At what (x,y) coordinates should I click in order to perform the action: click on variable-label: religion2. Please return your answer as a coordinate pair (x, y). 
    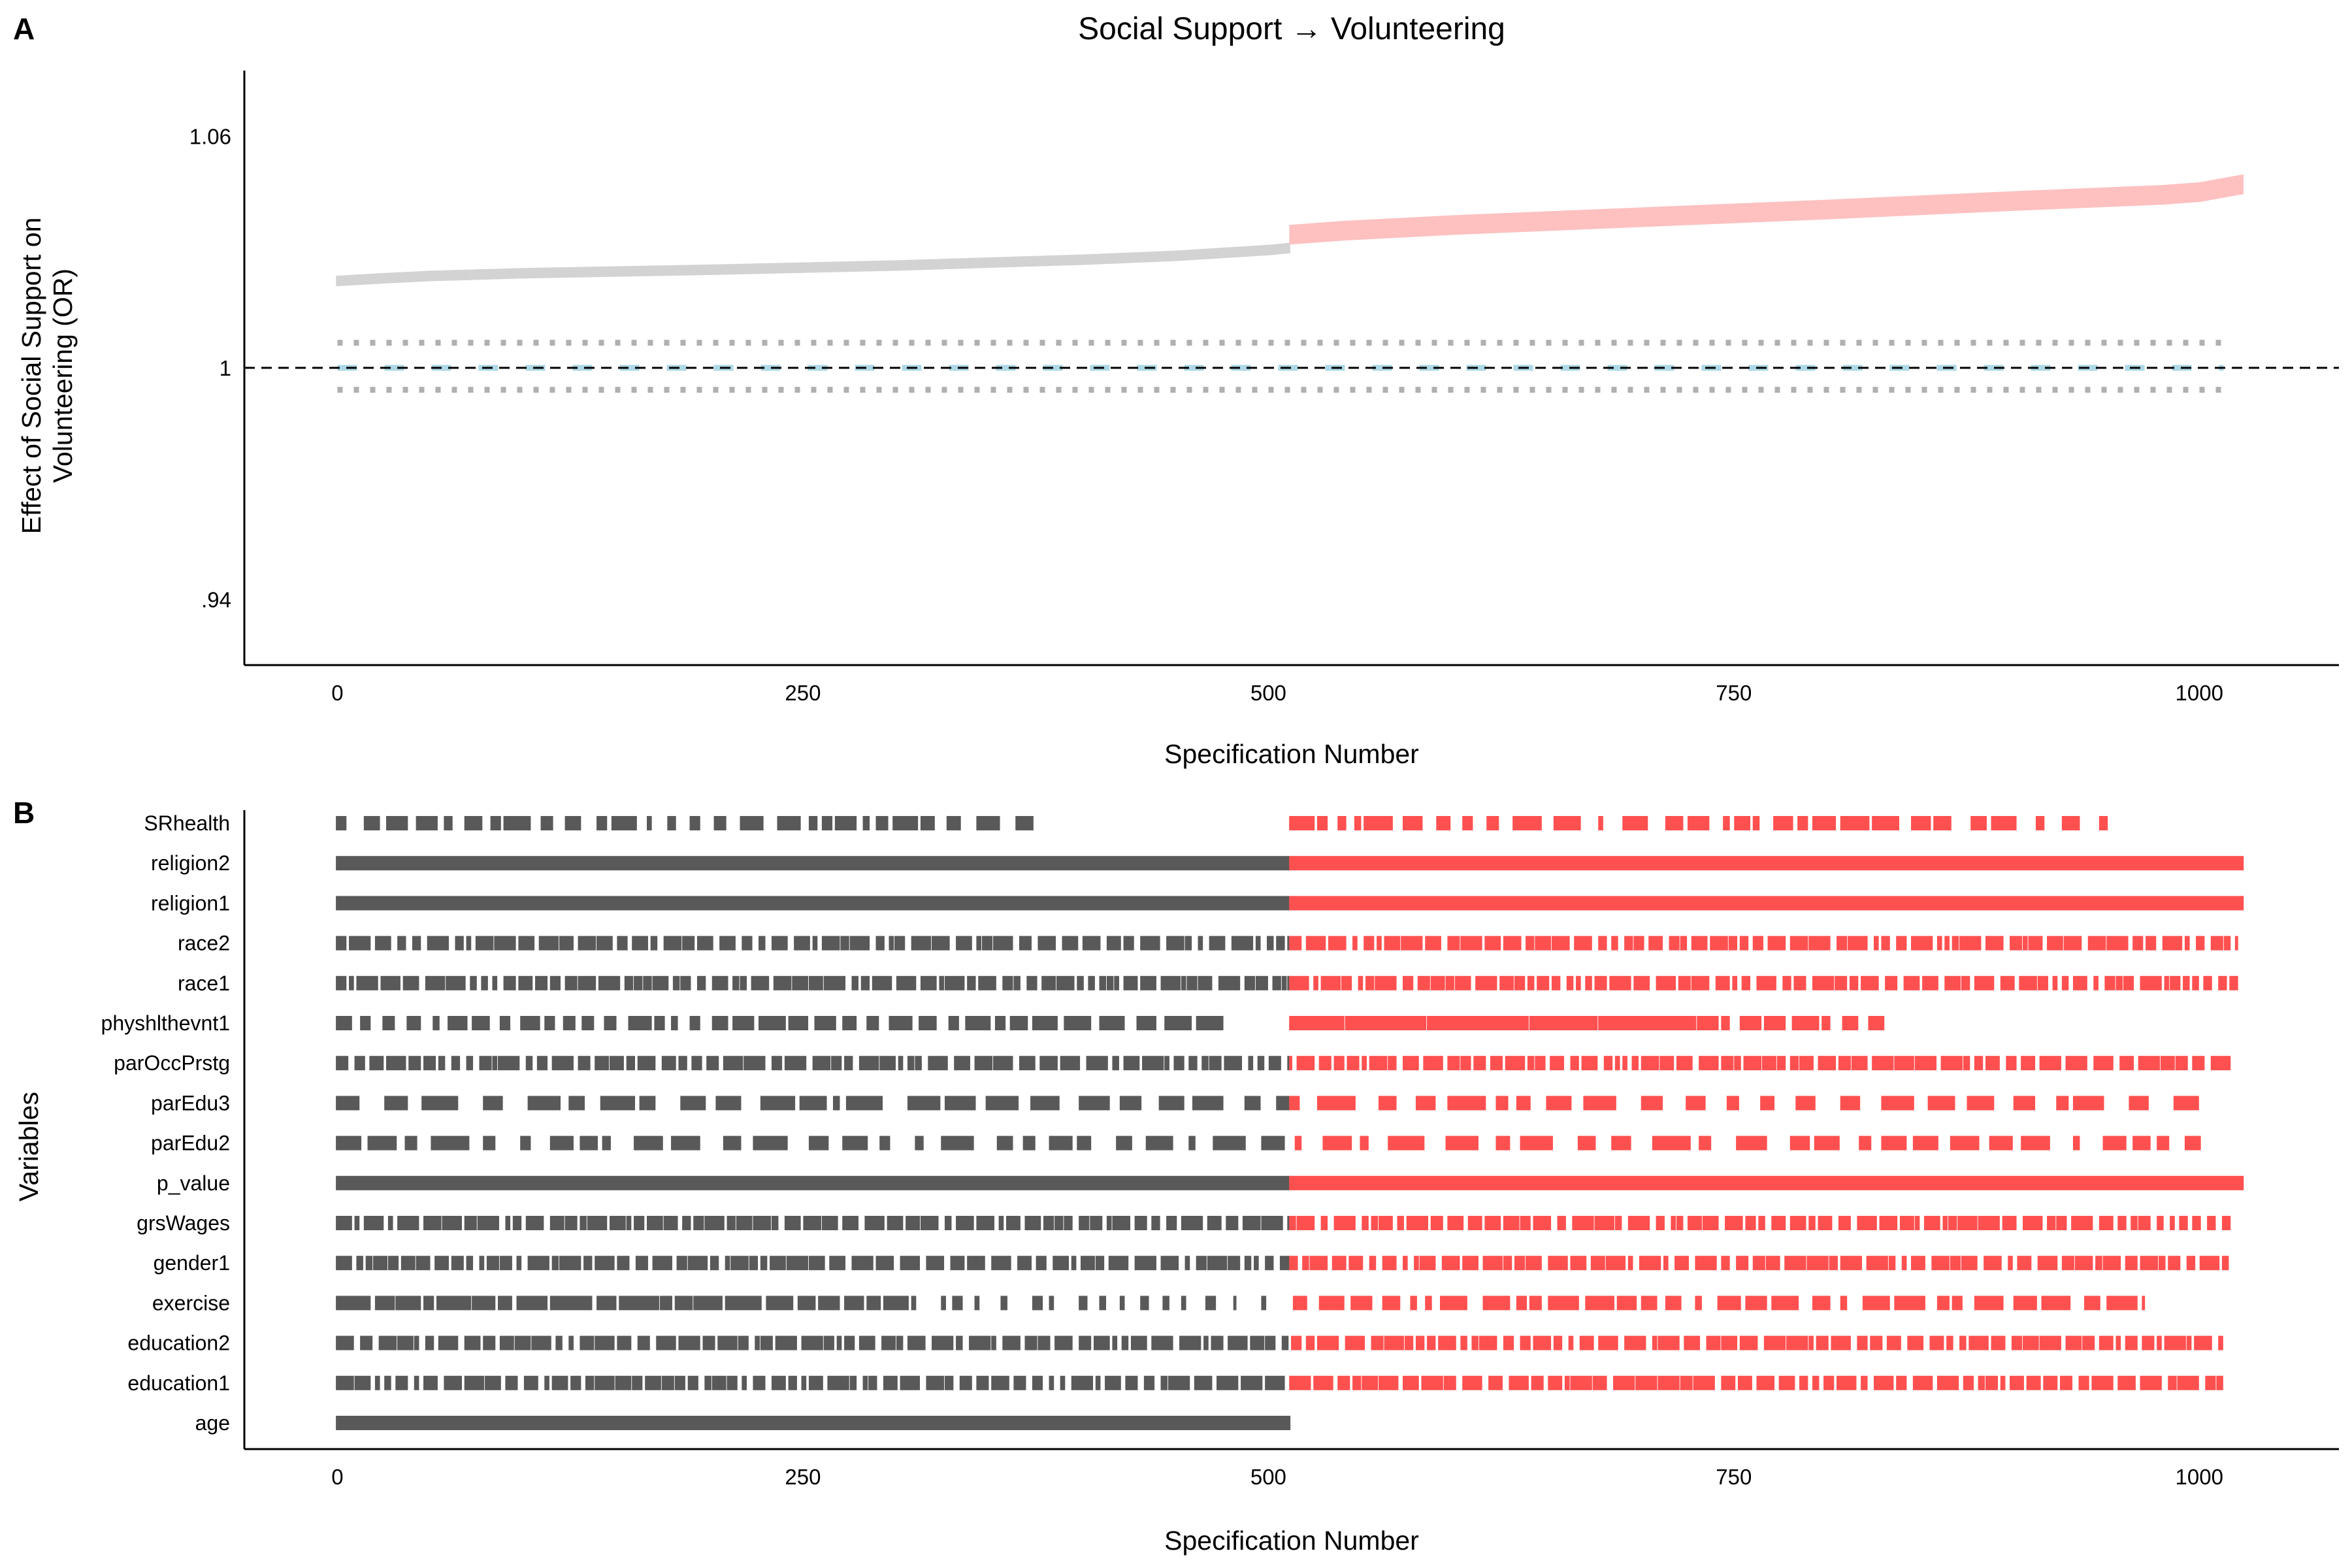
    Looking at the image, I should click on (190, 863).